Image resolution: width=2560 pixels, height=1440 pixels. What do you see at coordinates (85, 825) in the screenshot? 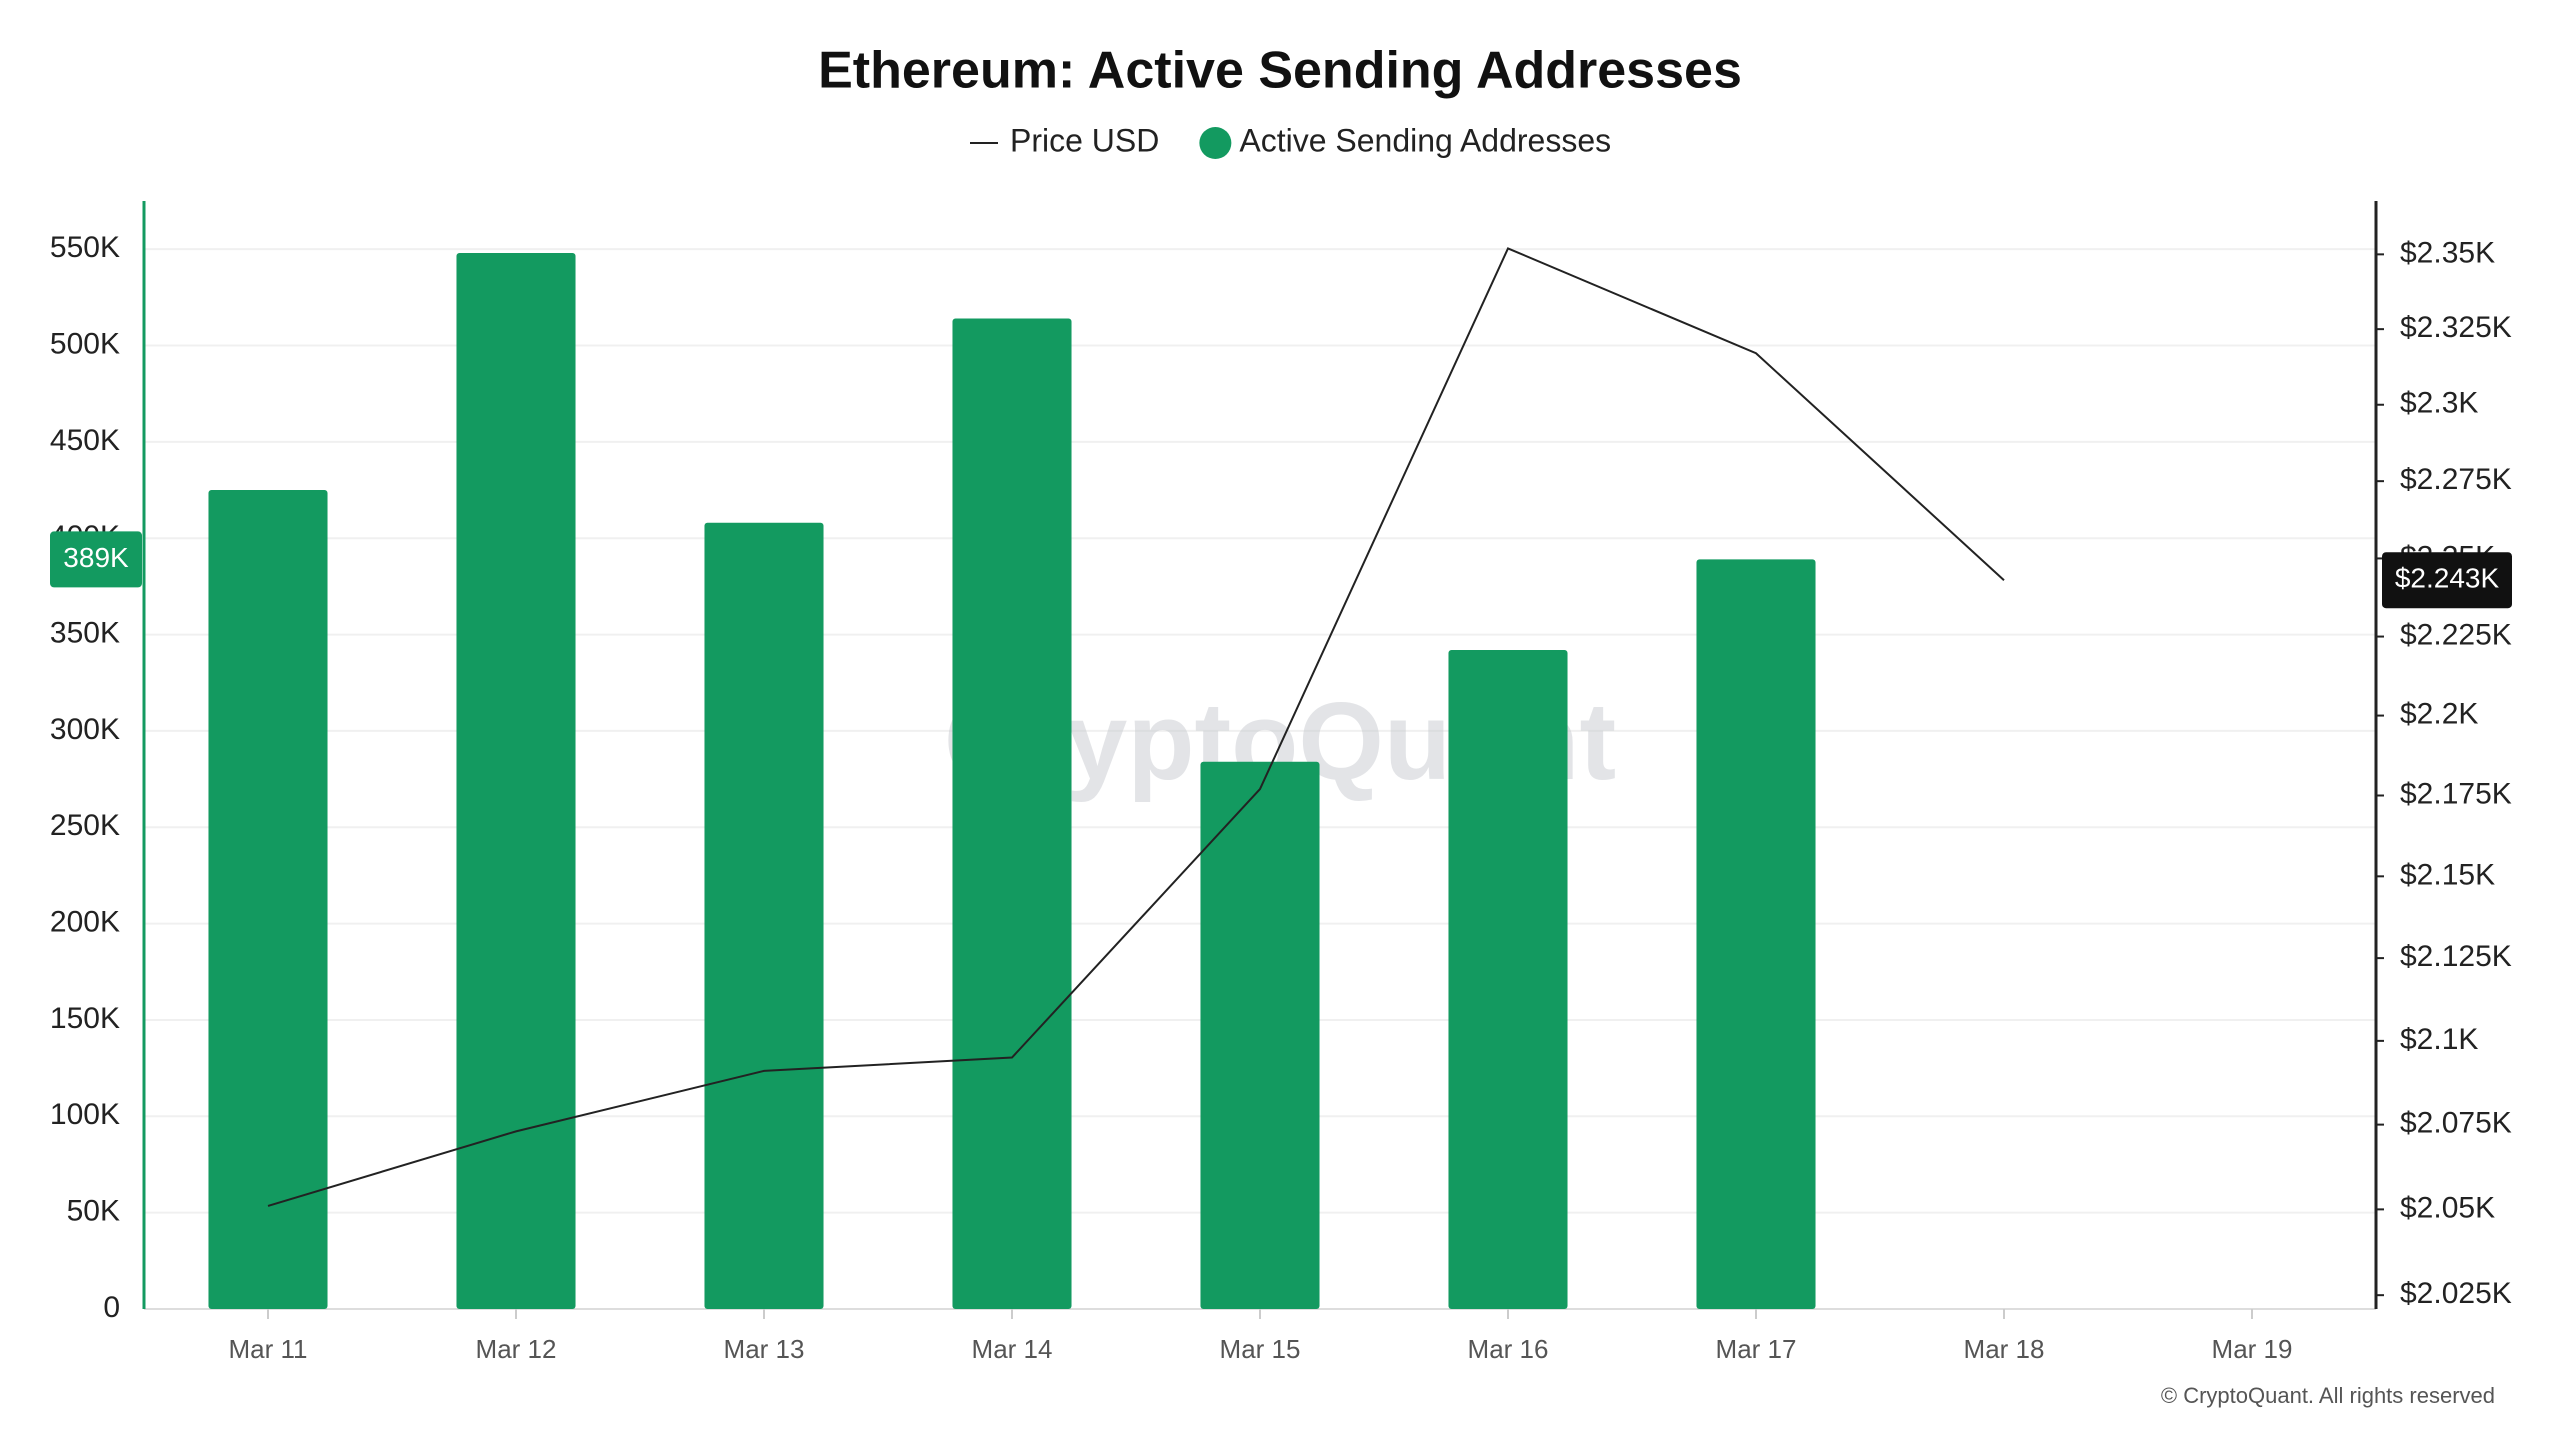
I see `y-tick-label: 250K` at bounding box center [85, 825].